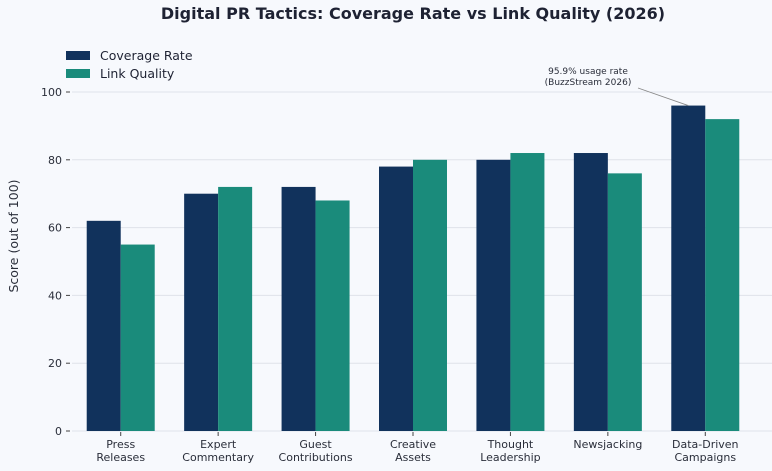 The width and height of the screenshot is (772, 471). I want to click on x-tick-label: Creative Assets, so click(413, 451).